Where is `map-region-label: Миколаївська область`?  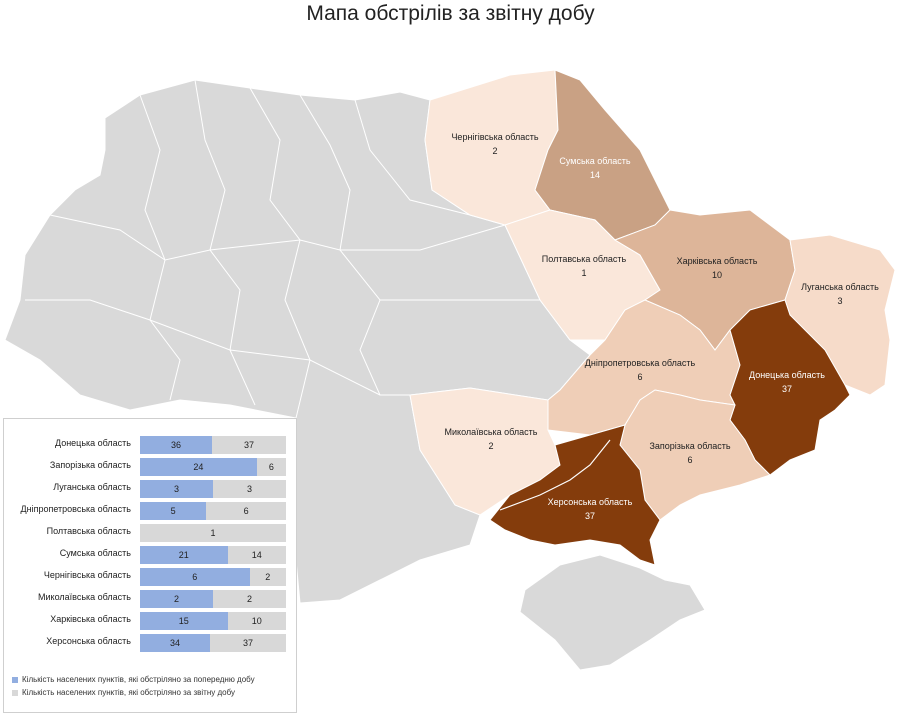
map-region-label: Миколаївська область is located at coordinates (491, 432).